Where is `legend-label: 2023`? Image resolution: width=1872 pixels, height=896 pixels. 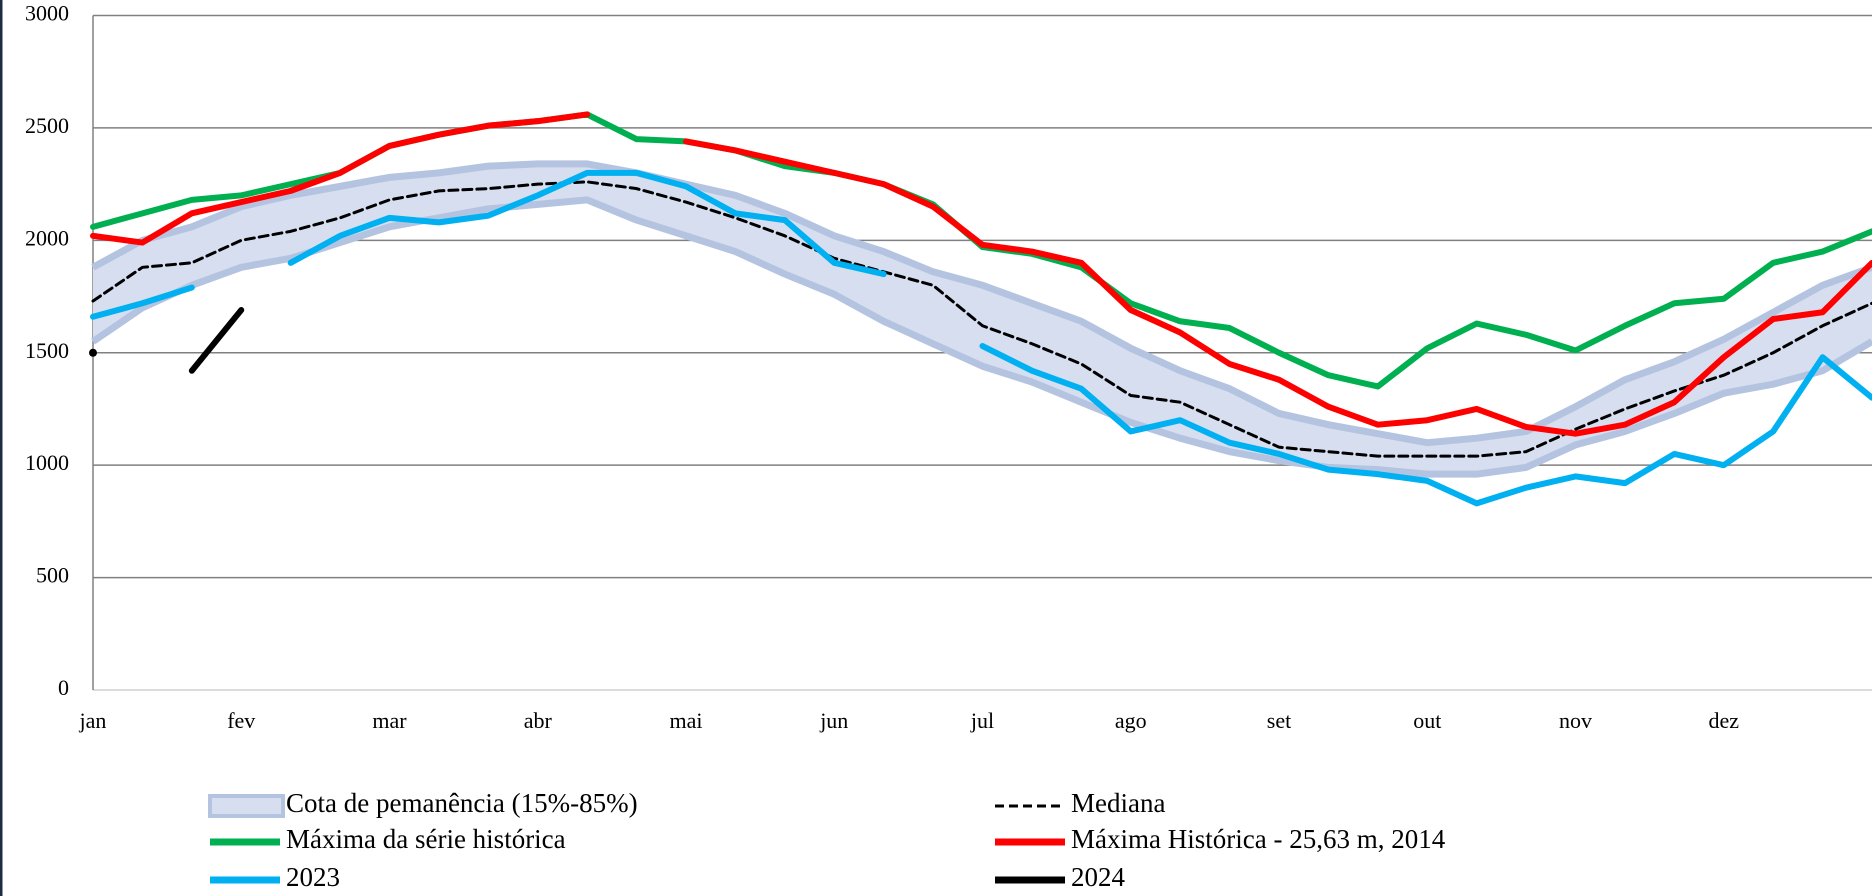
legend-label: 2023 is located at coordinates (313, 877).